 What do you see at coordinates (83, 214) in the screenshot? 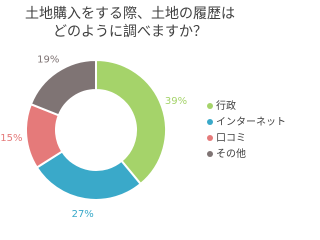
I see `data-label: 27%` at bounding box center [83, 214].